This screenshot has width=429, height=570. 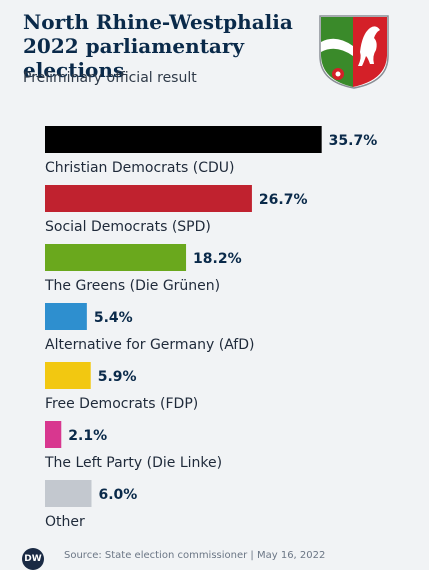 I want to click on nrw-coat-of-arms-icon, so click(x=354, y=52).